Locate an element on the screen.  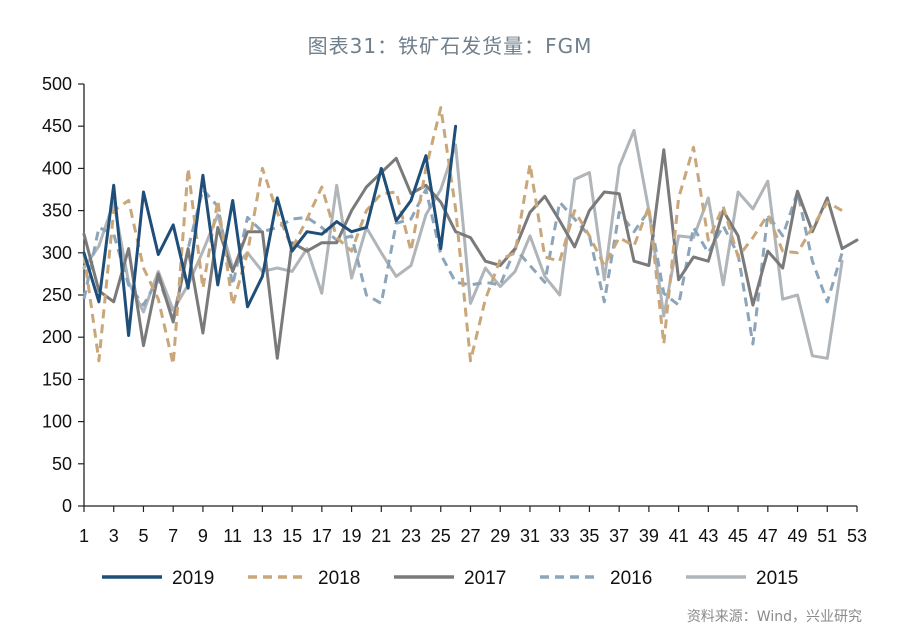
x-tick-label: 17 is located at coordinates (322, 536).